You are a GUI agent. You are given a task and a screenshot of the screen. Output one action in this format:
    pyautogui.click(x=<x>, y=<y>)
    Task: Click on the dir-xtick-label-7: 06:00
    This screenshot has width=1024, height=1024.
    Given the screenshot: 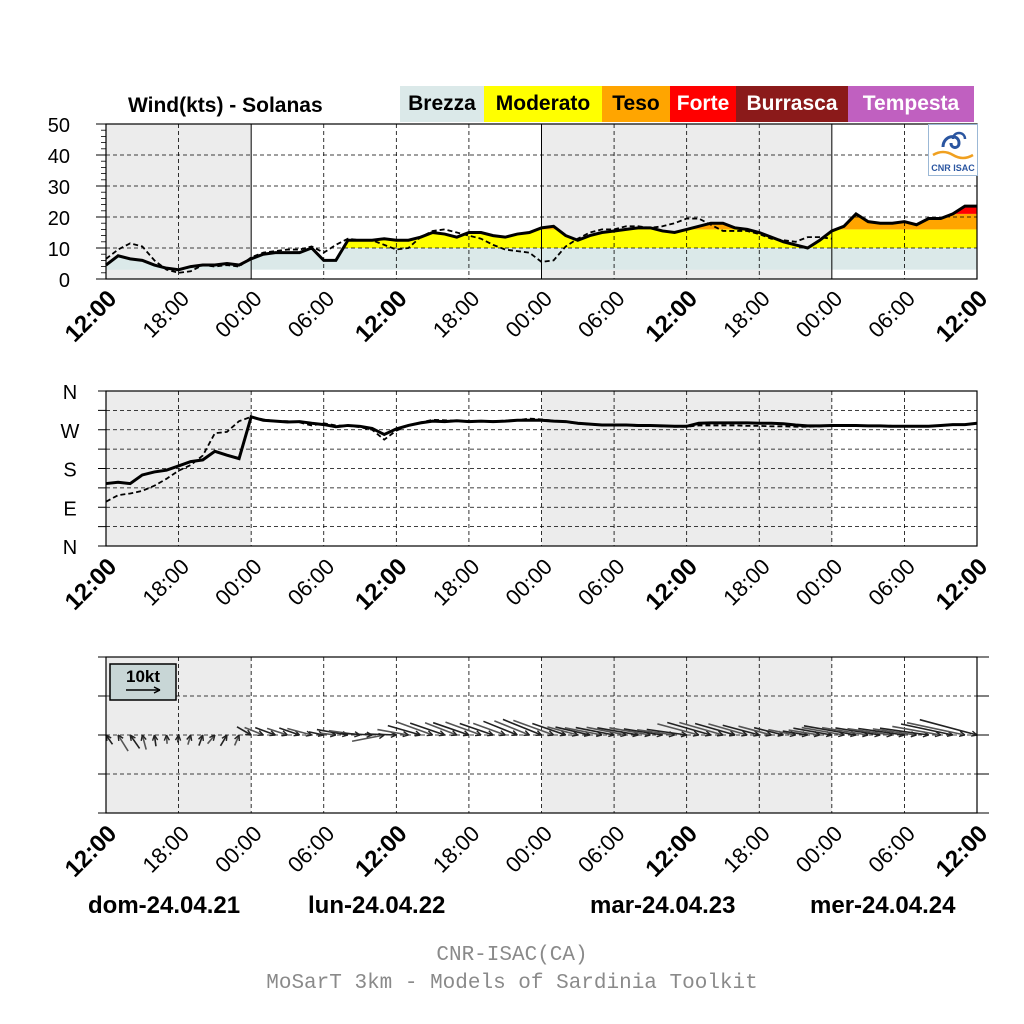 What is the action you would take?
    pyautogui.click(x=601, y=582)
    